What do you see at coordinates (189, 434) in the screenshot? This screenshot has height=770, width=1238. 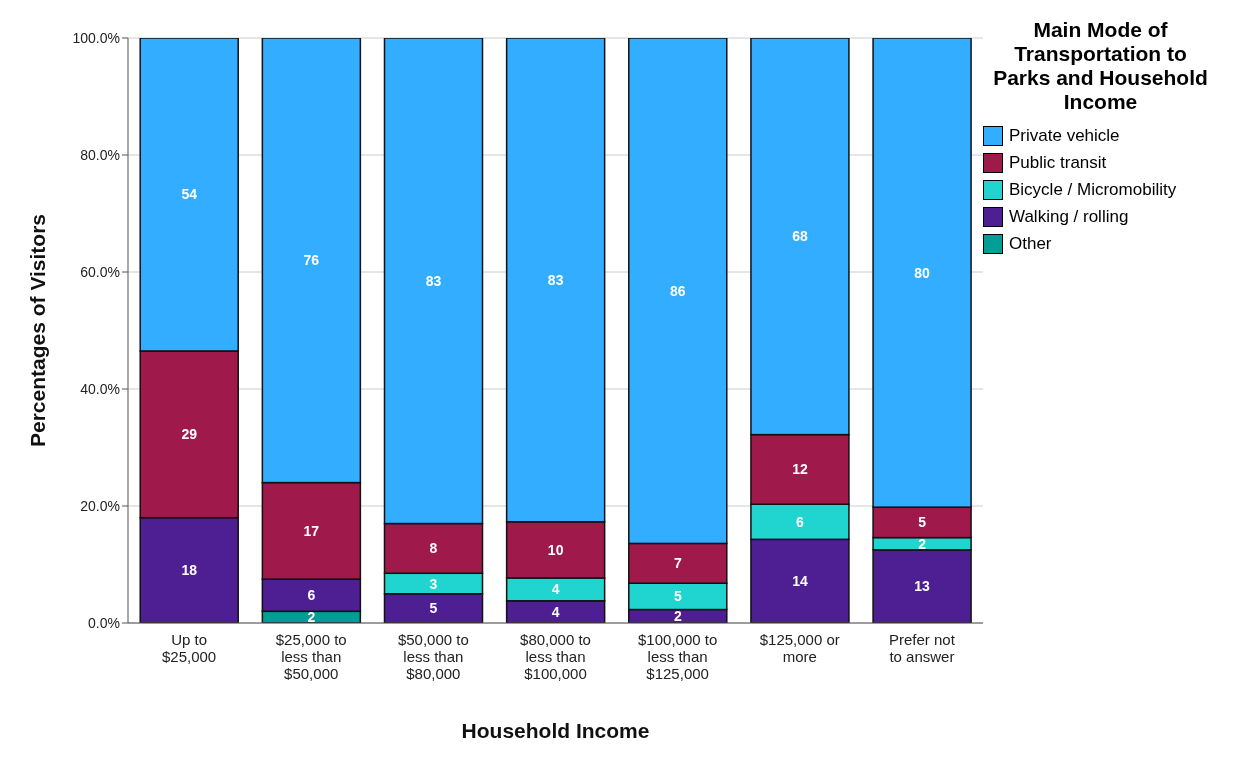 I see `data-label: 29` at bounding box center [189, 434].